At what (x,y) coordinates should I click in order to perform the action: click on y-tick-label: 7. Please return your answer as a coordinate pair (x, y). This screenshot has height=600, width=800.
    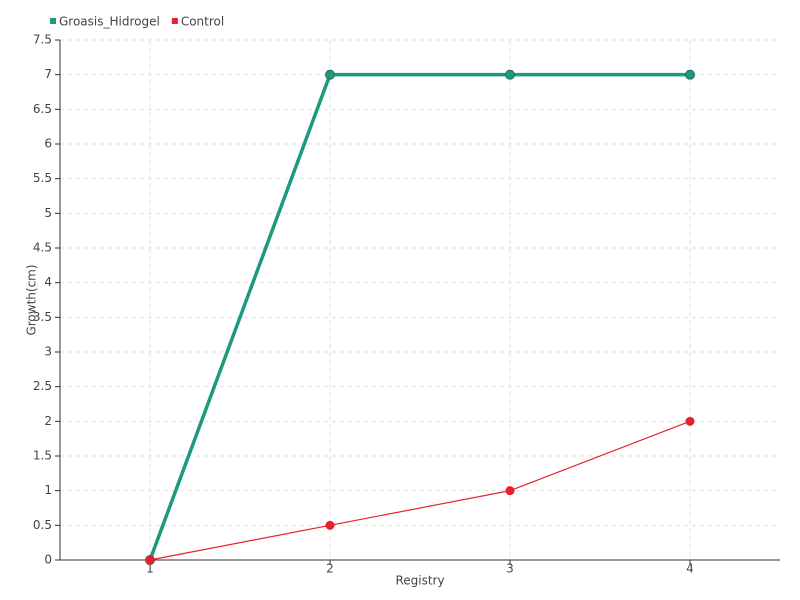
    Looking at the image, I should click on (48, 74).